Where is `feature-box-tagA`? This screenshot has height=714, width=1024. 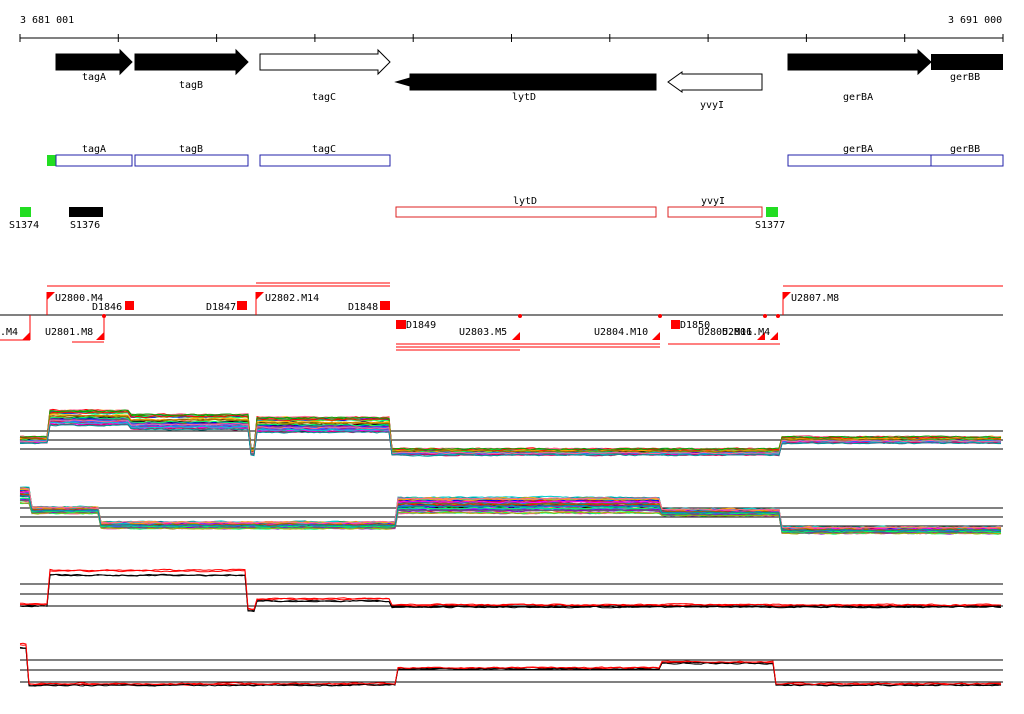 feature-box-tagA is located at coordinates (94, 160).